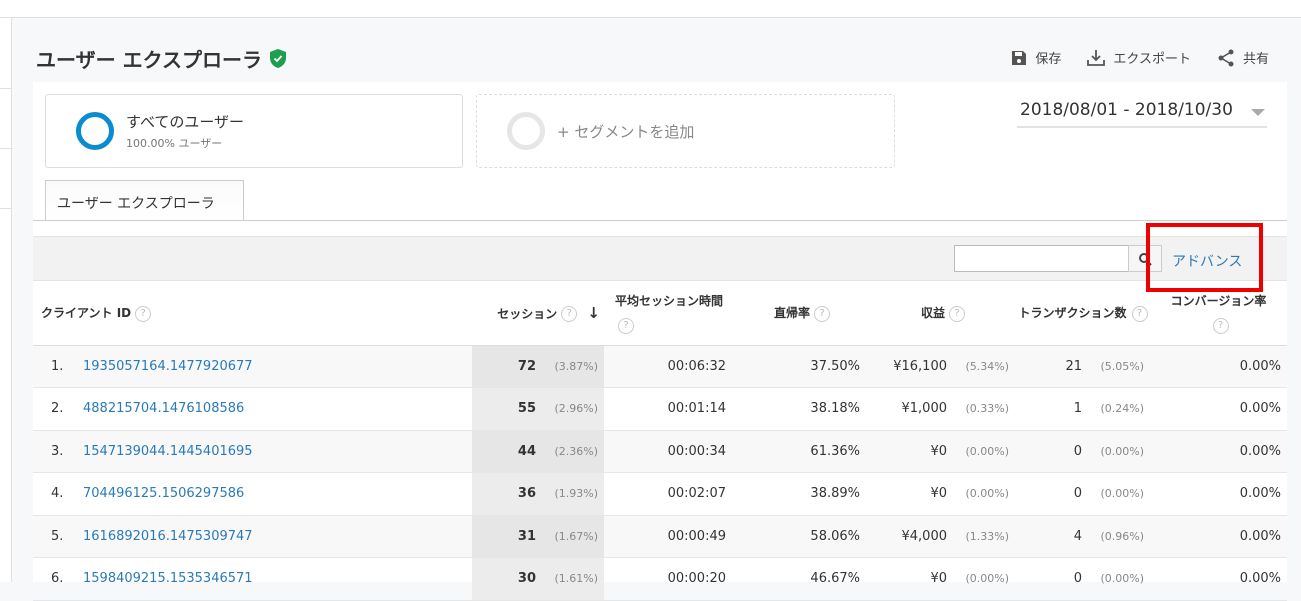  What do you see at coordinates (538, 366) in the screenshot?
I see `cell-sessions: 72 (3.87%)` at bounding box center [538, 366].